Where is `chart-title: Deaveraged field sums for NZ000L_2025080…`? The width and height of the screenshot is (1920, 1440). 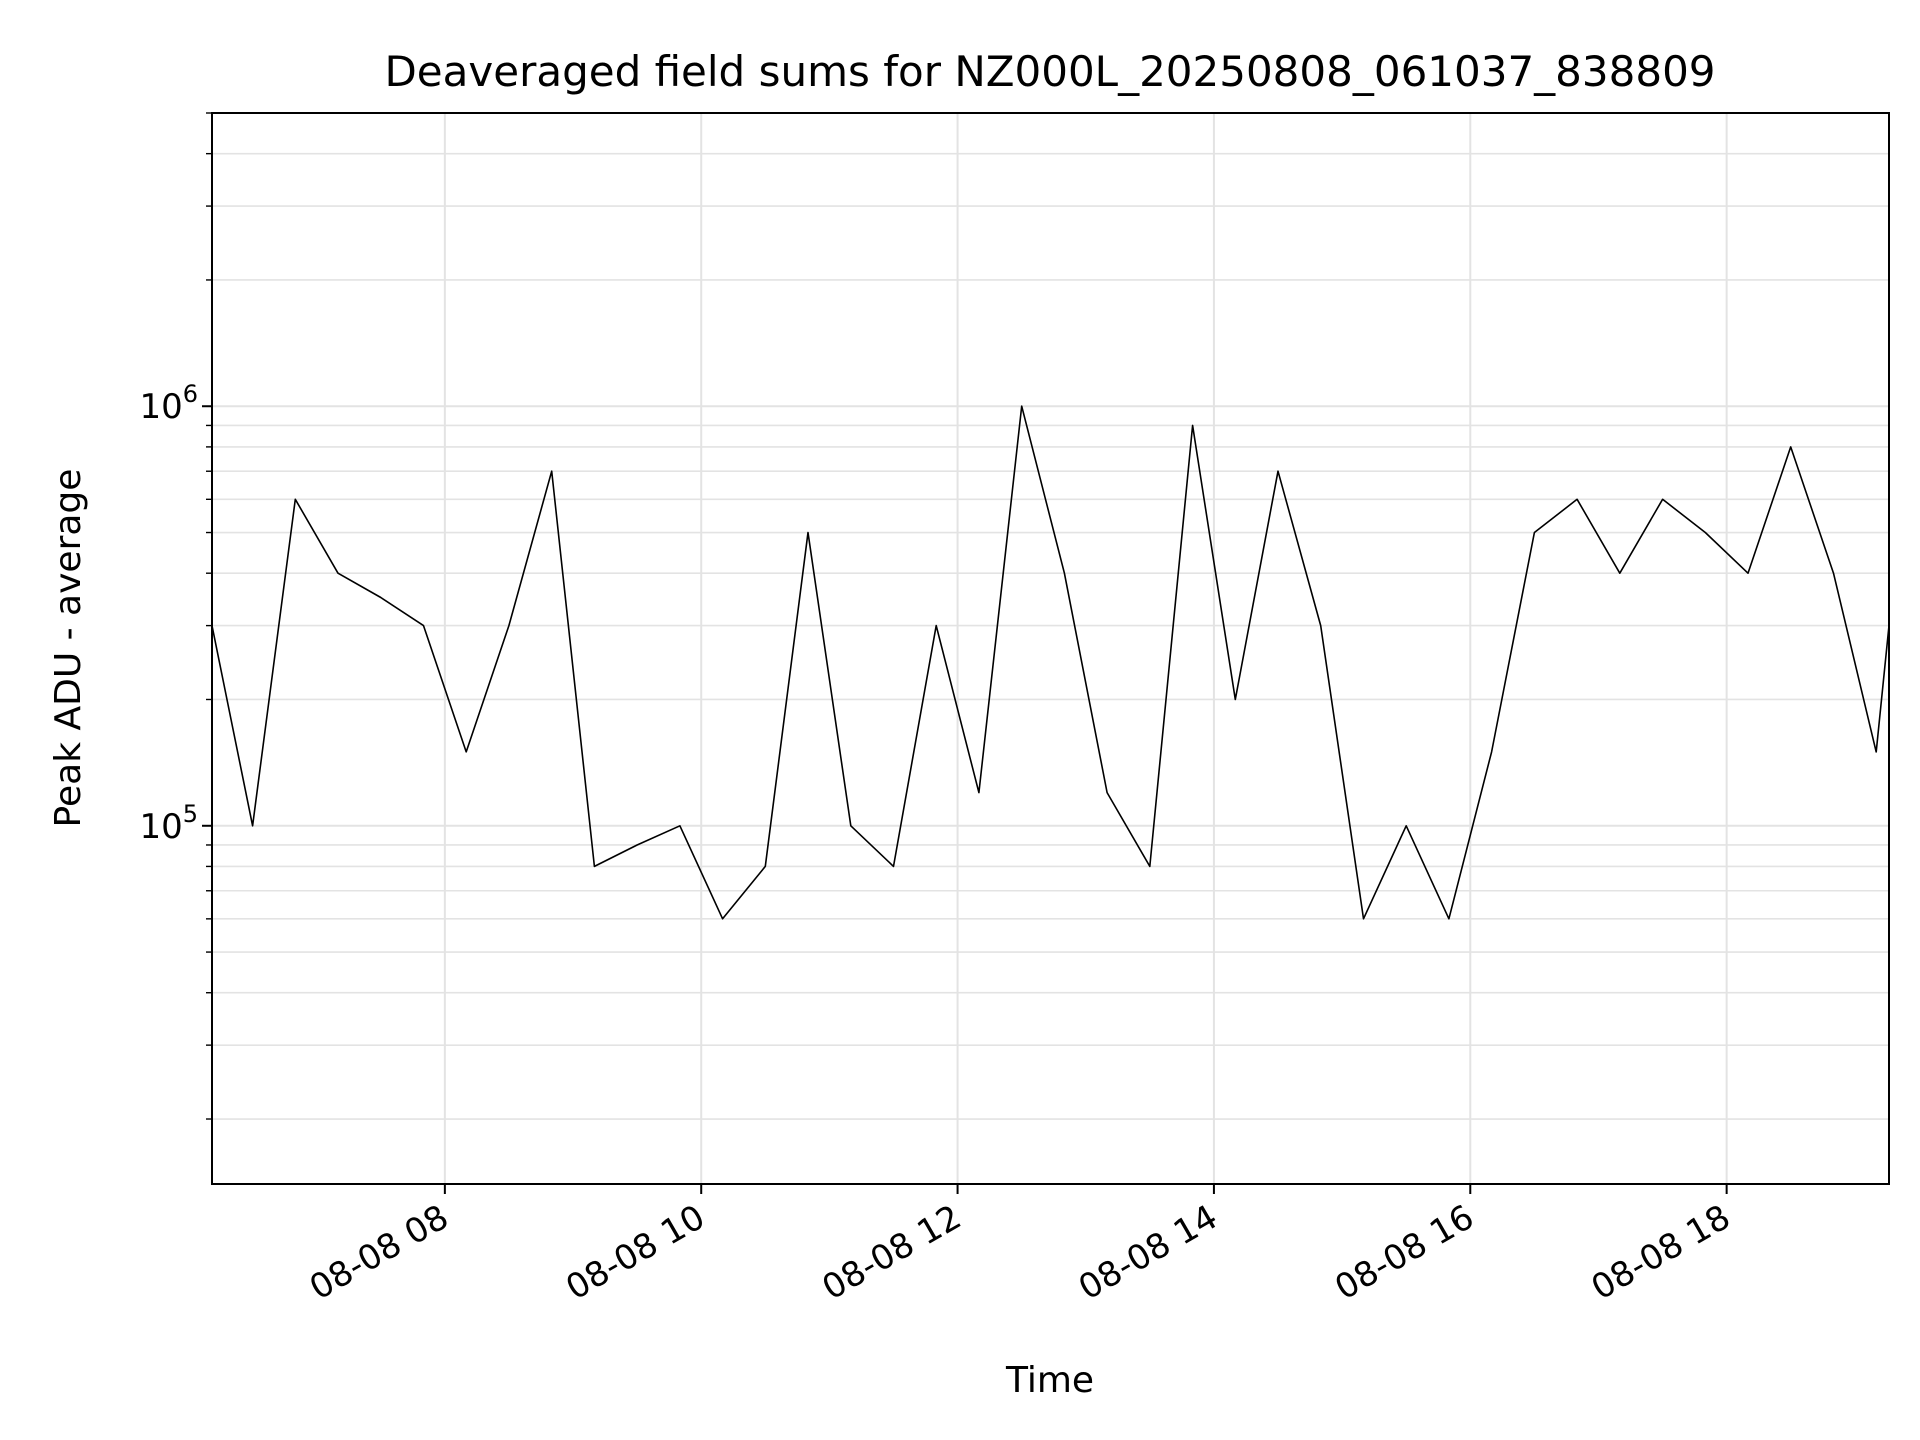
chart-title: Deaveraged field sums for NZ000L_2025080… is located at coordinates (1049, 71).